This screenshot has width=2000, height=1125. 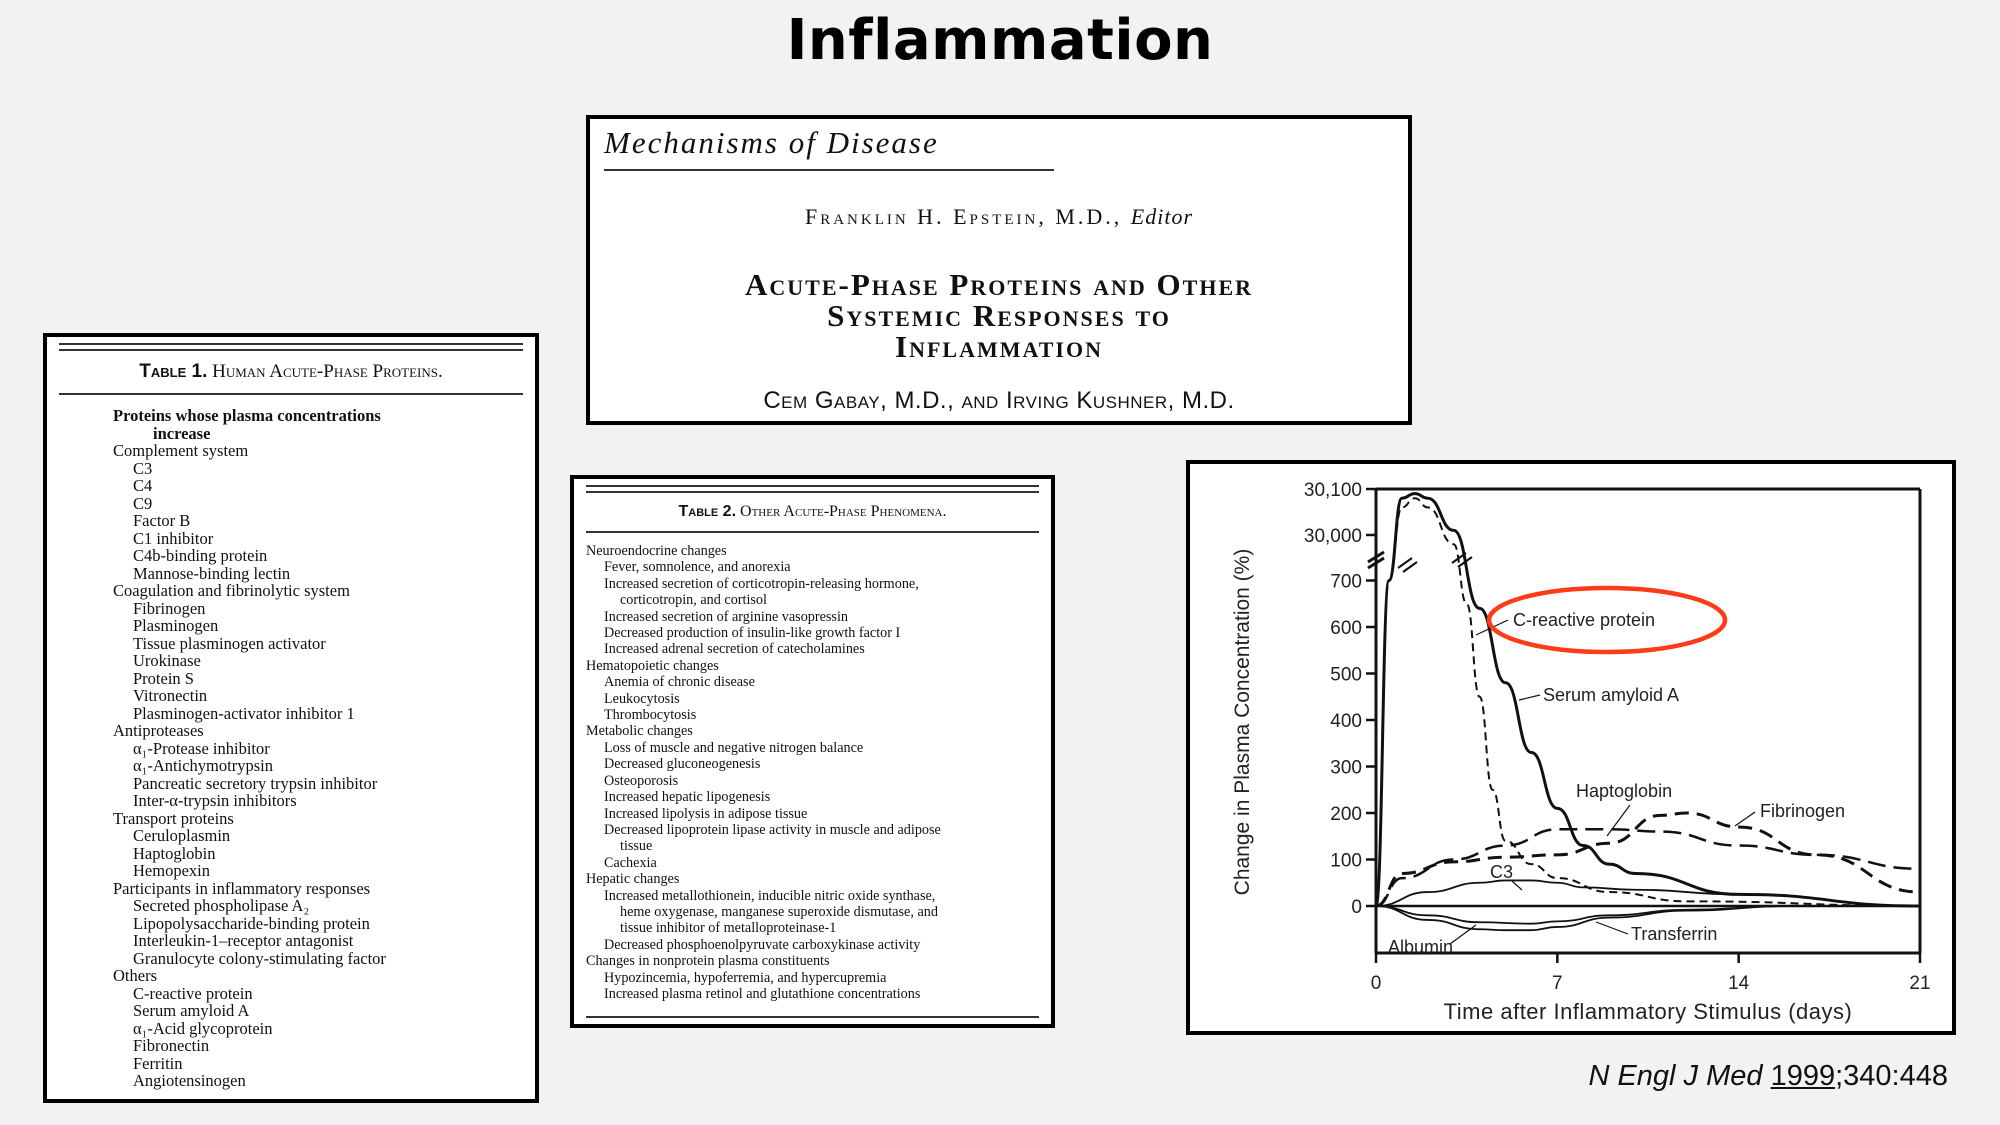 What do you see at coordinates (1333, 490) in the screenshot?
I see `y-tick-label: 30,100` at bounding box center [1333, 490].